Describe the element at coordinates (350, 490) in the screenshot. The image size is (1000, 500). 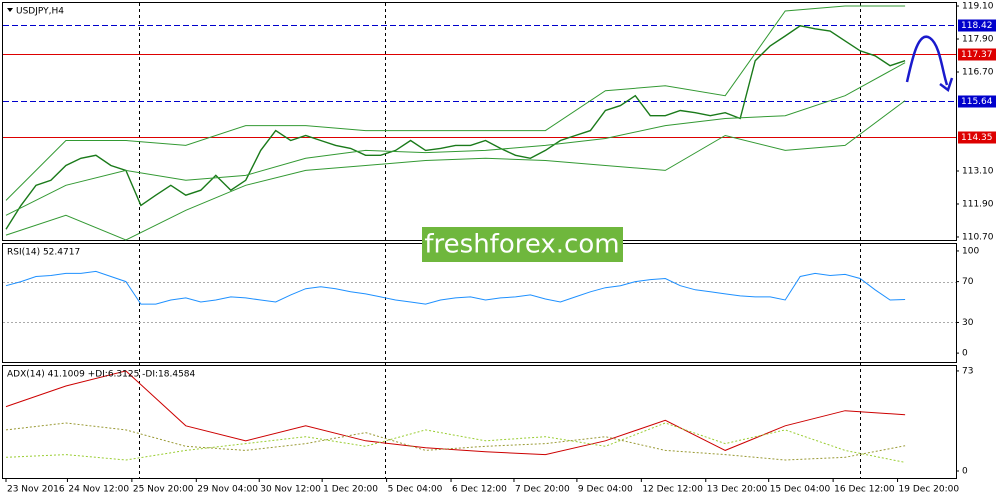
I see `x-tick-label: 1 Dec 20:00` at that location.